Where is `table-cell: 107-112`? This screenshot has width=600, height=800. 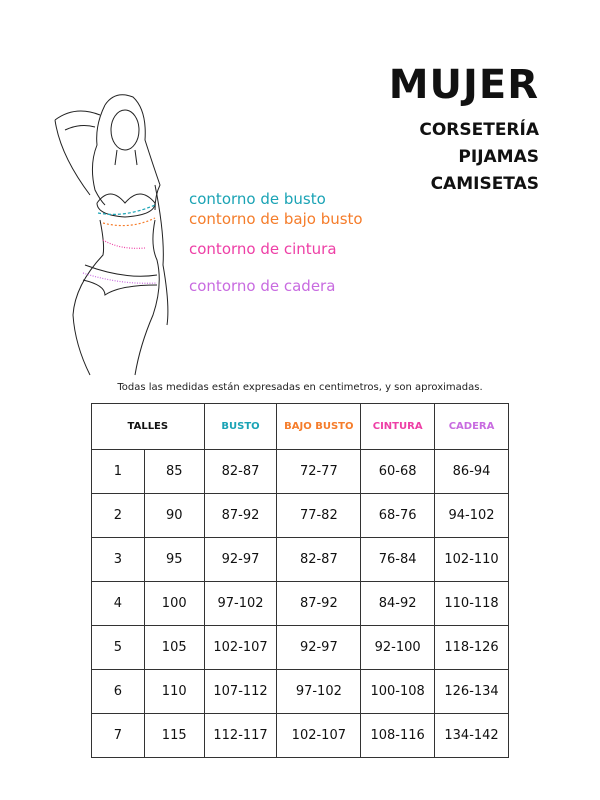
table-cell: 107-112 is located at coordinates (240, 691).